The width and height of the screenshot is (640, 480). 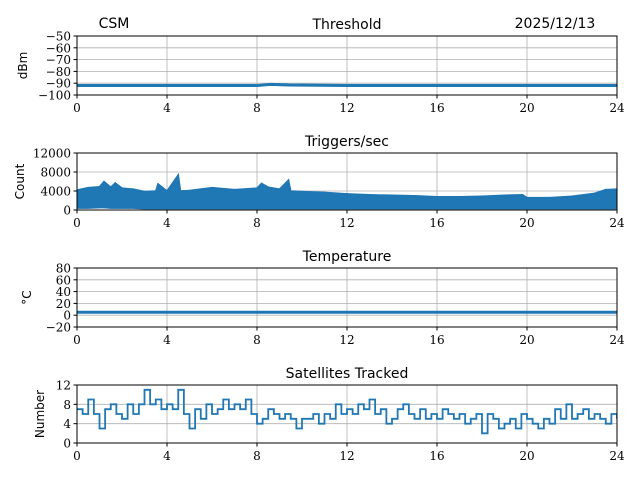 What do you see at coordinates (27, 297) in the screenshot?
I see `y-axis-label: °C` at bounding box center [27, 297].